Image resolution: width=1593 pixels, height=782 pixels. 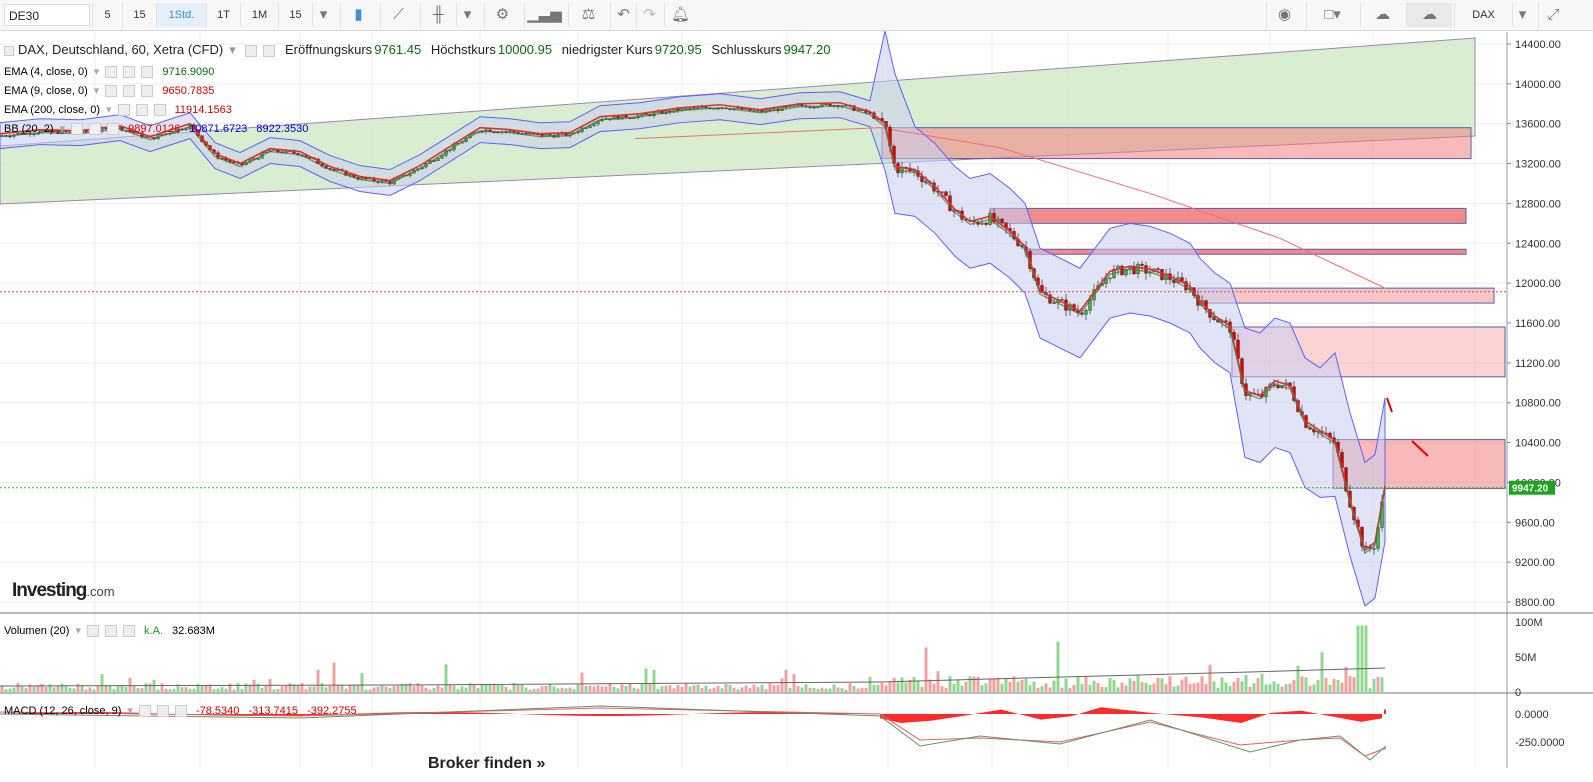 I want to click on cloud-upload-icon: ☁, so click(x=1429, y=15).